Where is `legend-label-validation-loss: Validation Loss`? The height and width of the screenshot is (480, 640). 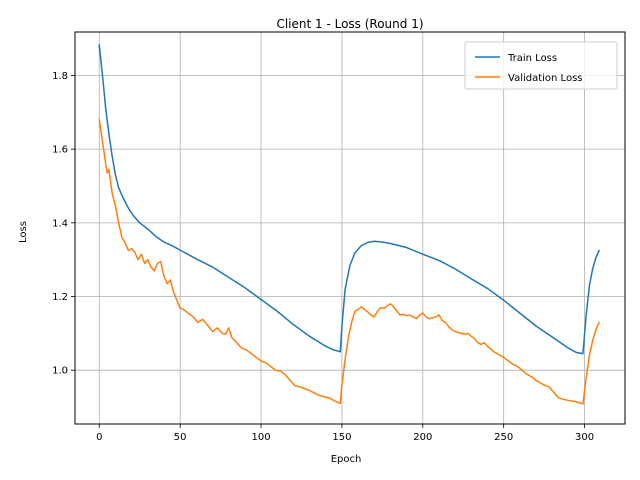
legend-label-validation-loss: Validation Loss is located at coordinates (545, 78).